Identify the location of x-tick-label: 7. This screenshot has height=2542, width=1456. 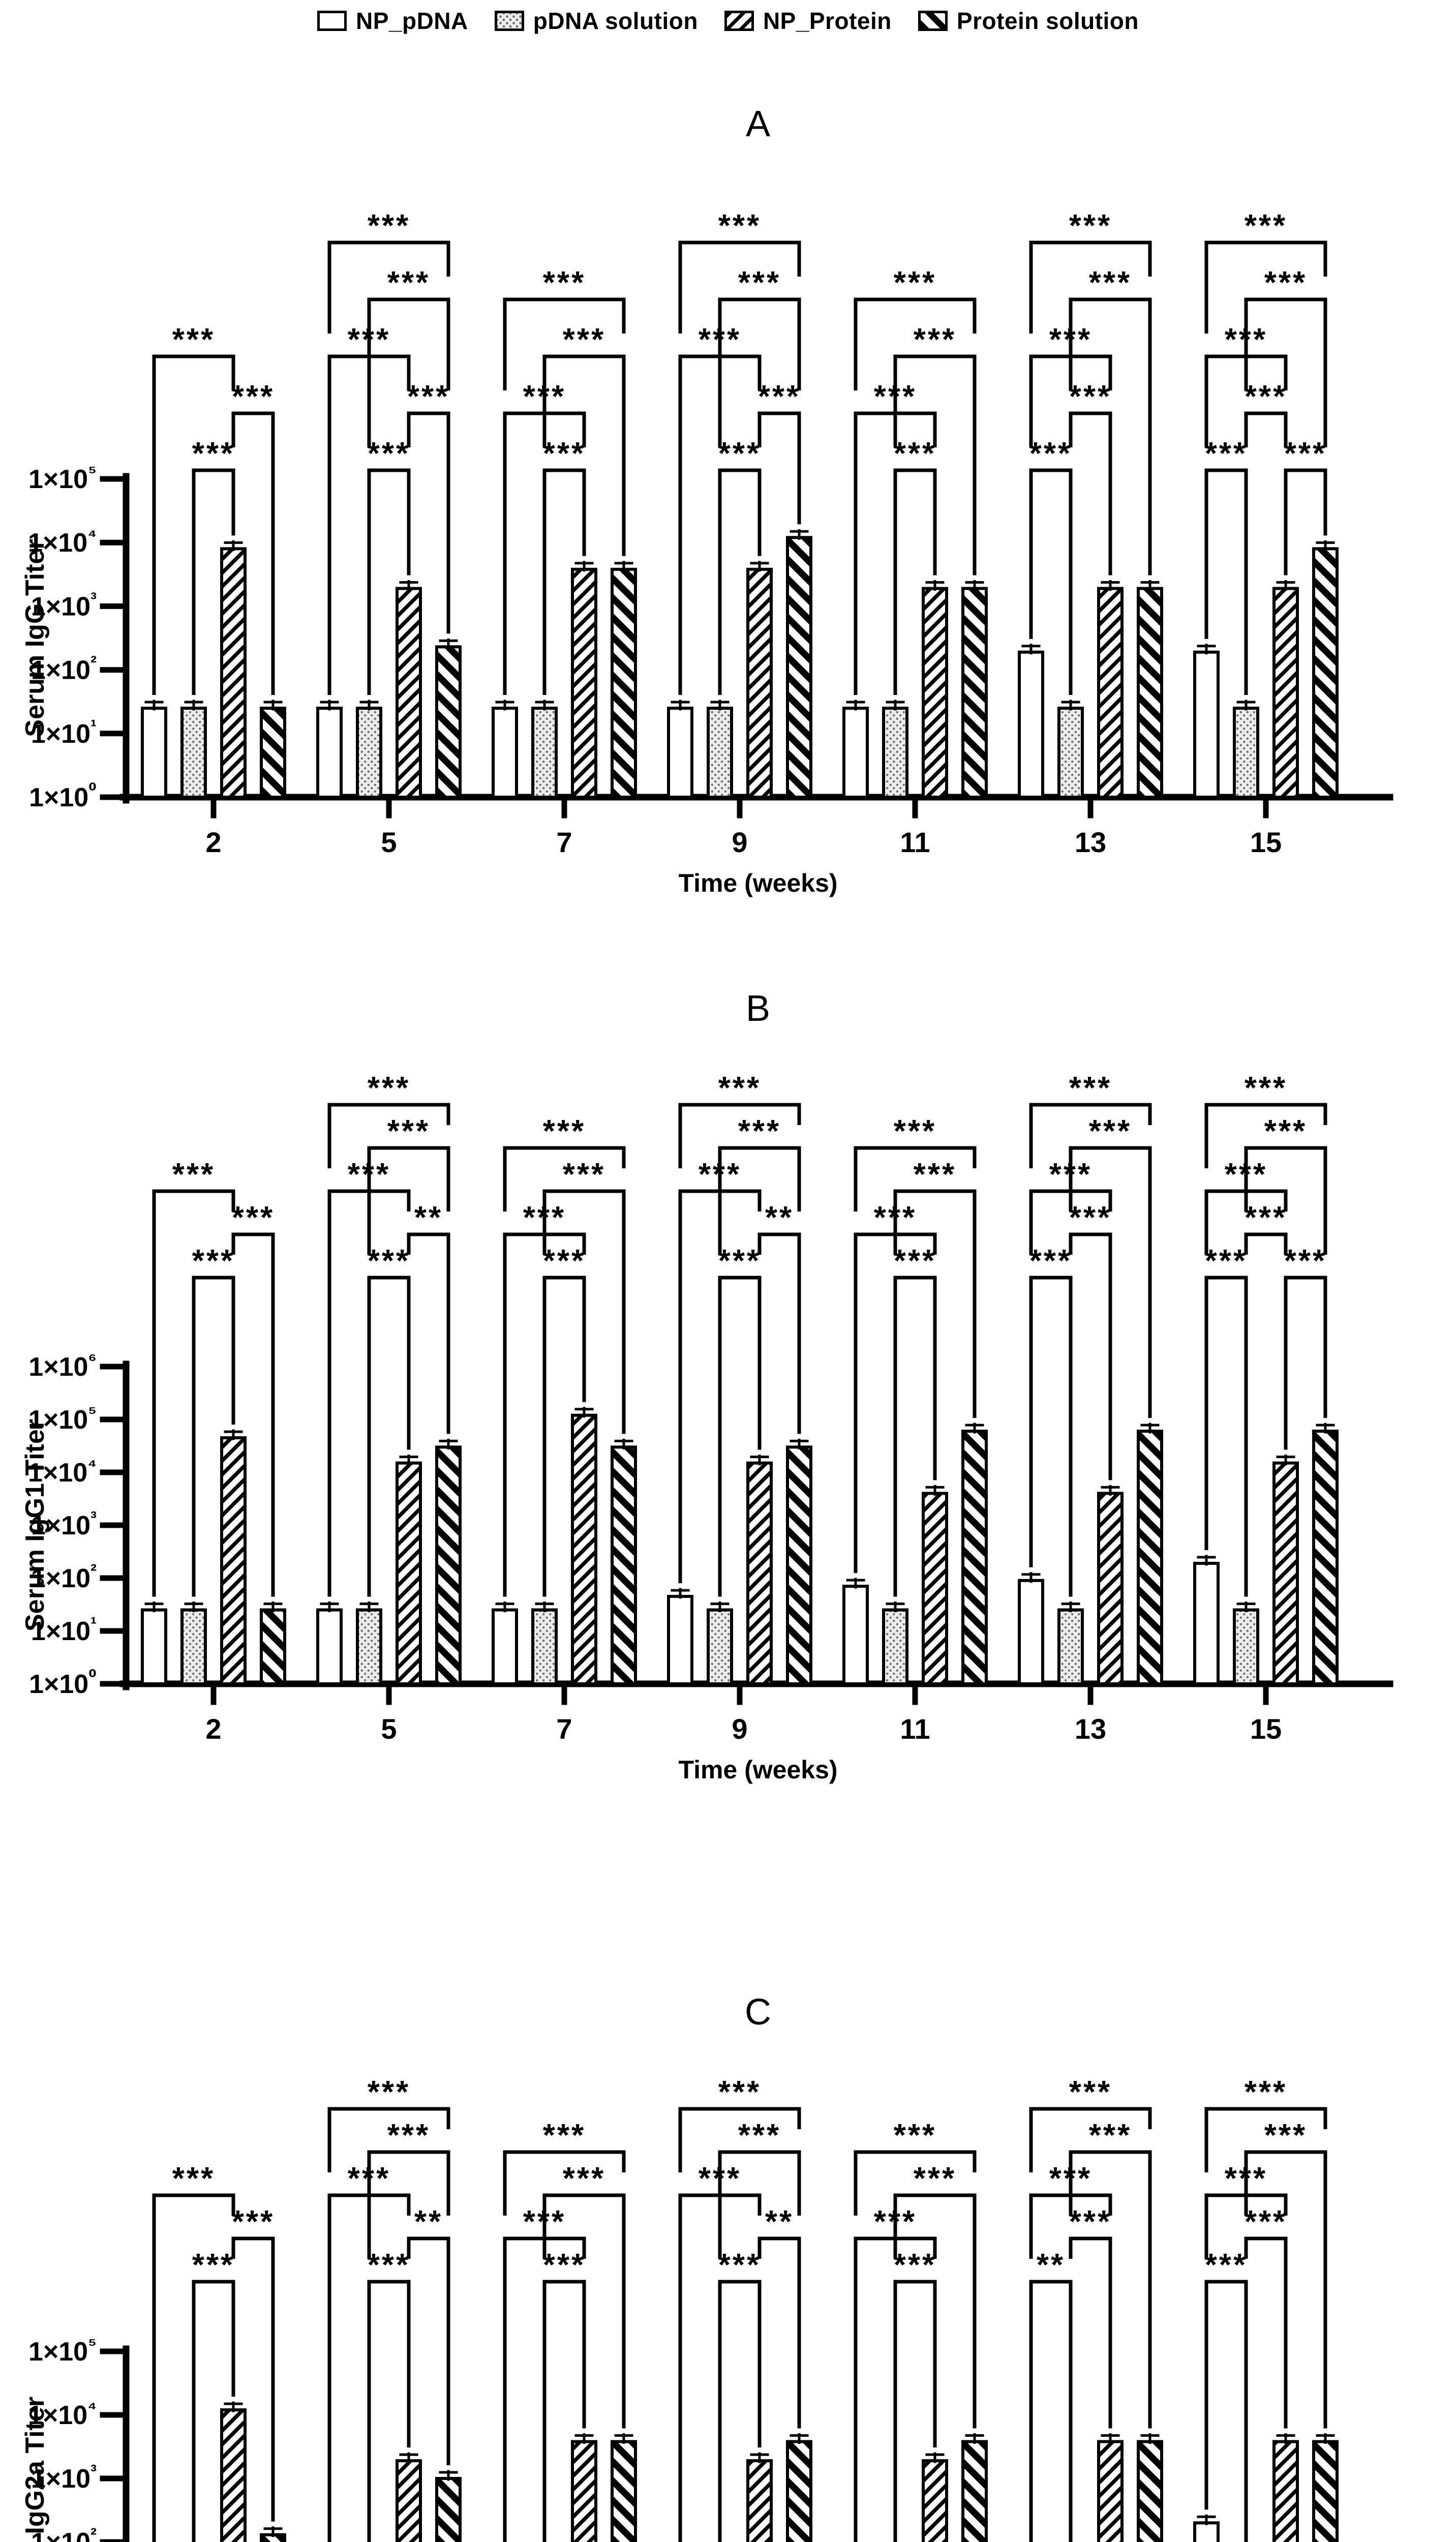
(564, 1729).